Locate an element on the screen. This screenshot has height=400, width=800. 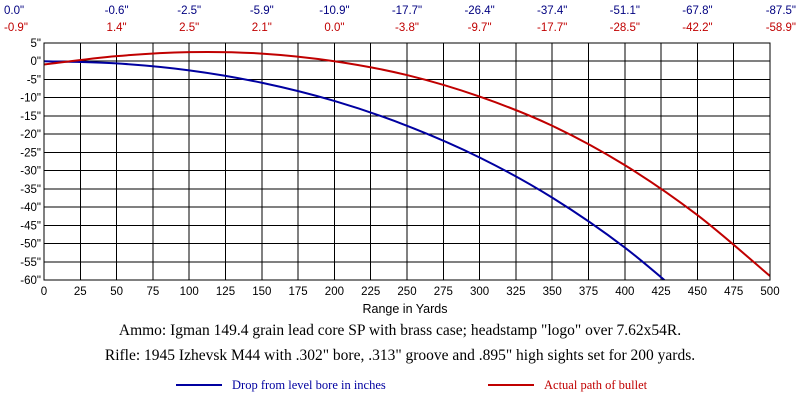
x-tick-label: 75 is located at coordinates (153, 292).